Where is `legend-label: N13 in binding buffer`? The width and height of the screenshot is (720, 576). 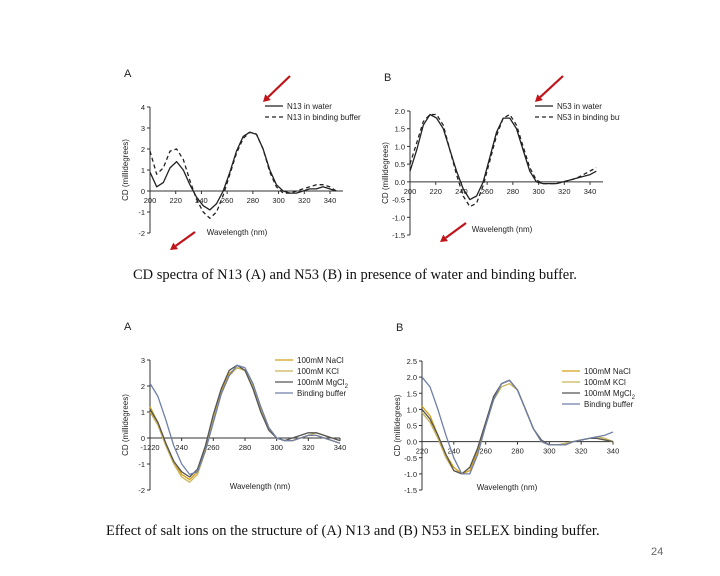
legend-label: N13 in binding buffer is located at coordinates (324, 117).